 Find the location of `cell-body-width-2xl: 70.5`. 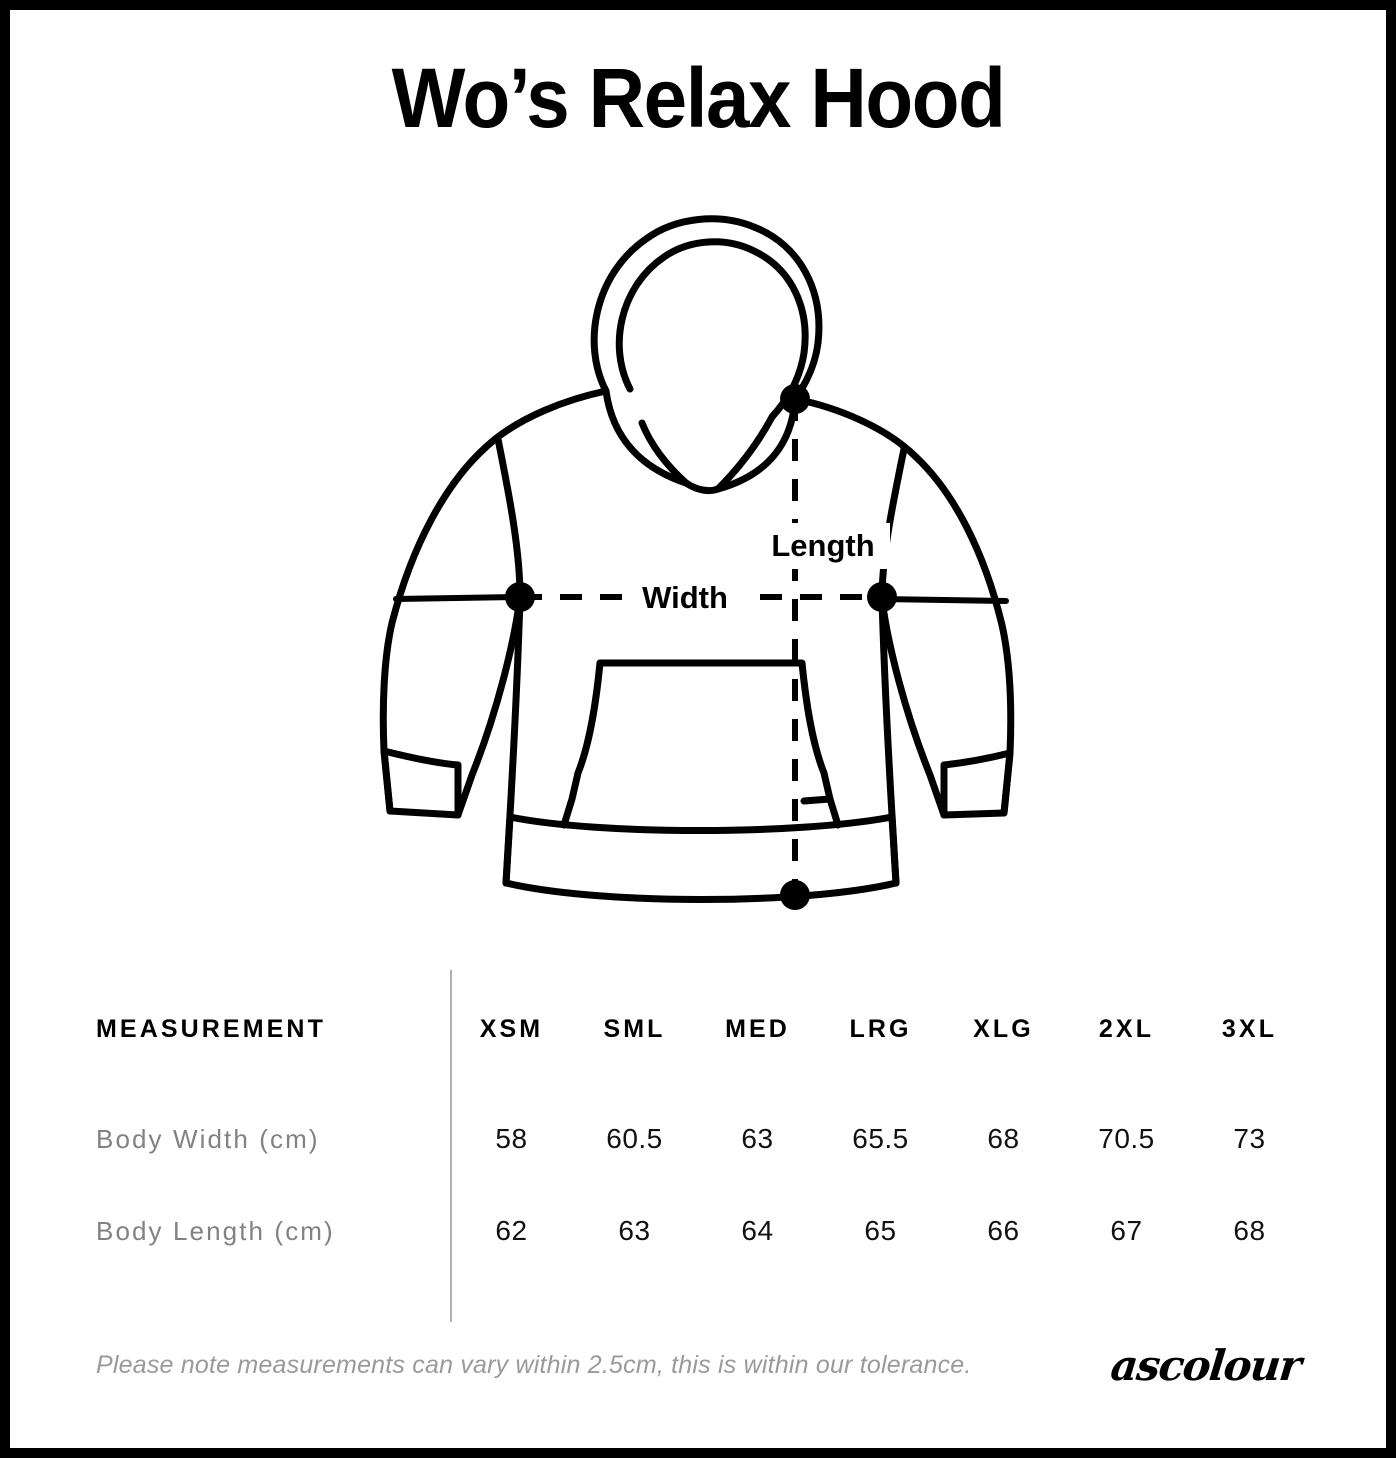

cell-body-width-2xl: 70.5 is located at coordinates (1126, 1138).